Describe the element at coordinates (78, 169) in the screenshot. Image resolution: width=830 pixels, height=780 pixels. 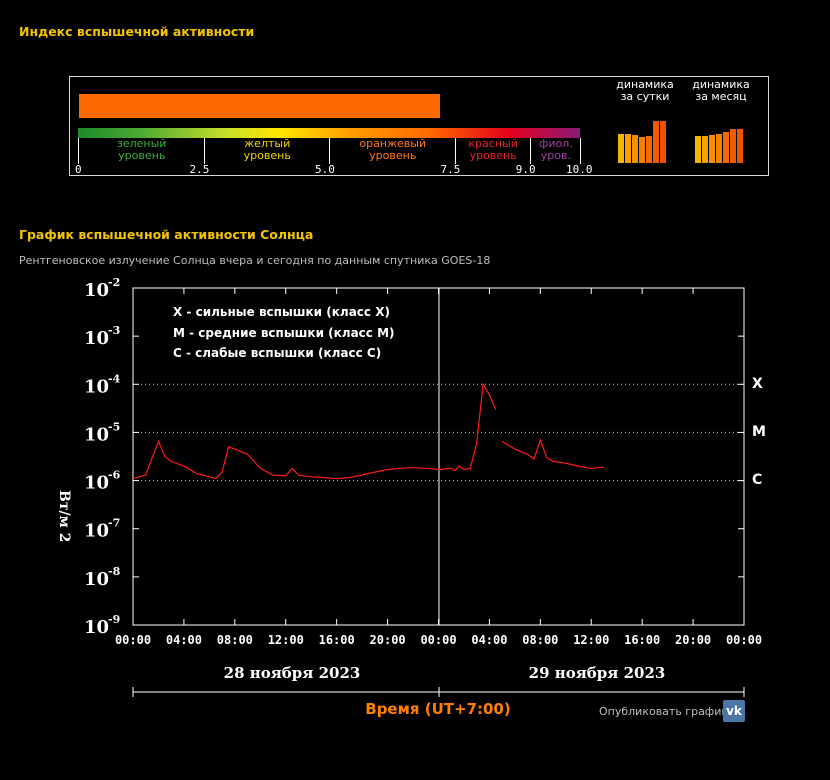
I see `level-tick: 0` at that location.